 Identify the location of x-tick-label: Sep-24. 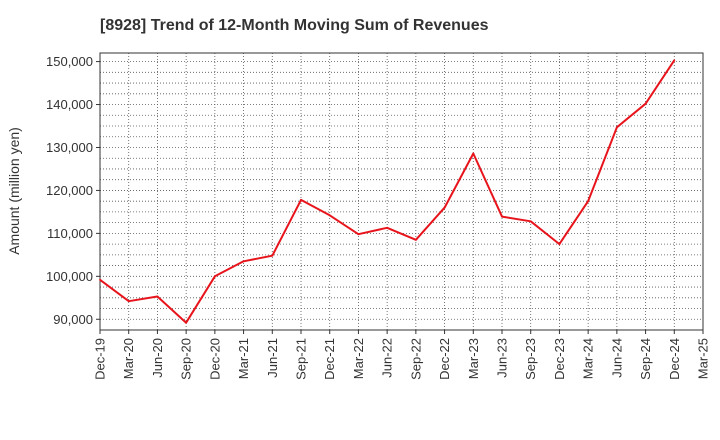
(645, 359).